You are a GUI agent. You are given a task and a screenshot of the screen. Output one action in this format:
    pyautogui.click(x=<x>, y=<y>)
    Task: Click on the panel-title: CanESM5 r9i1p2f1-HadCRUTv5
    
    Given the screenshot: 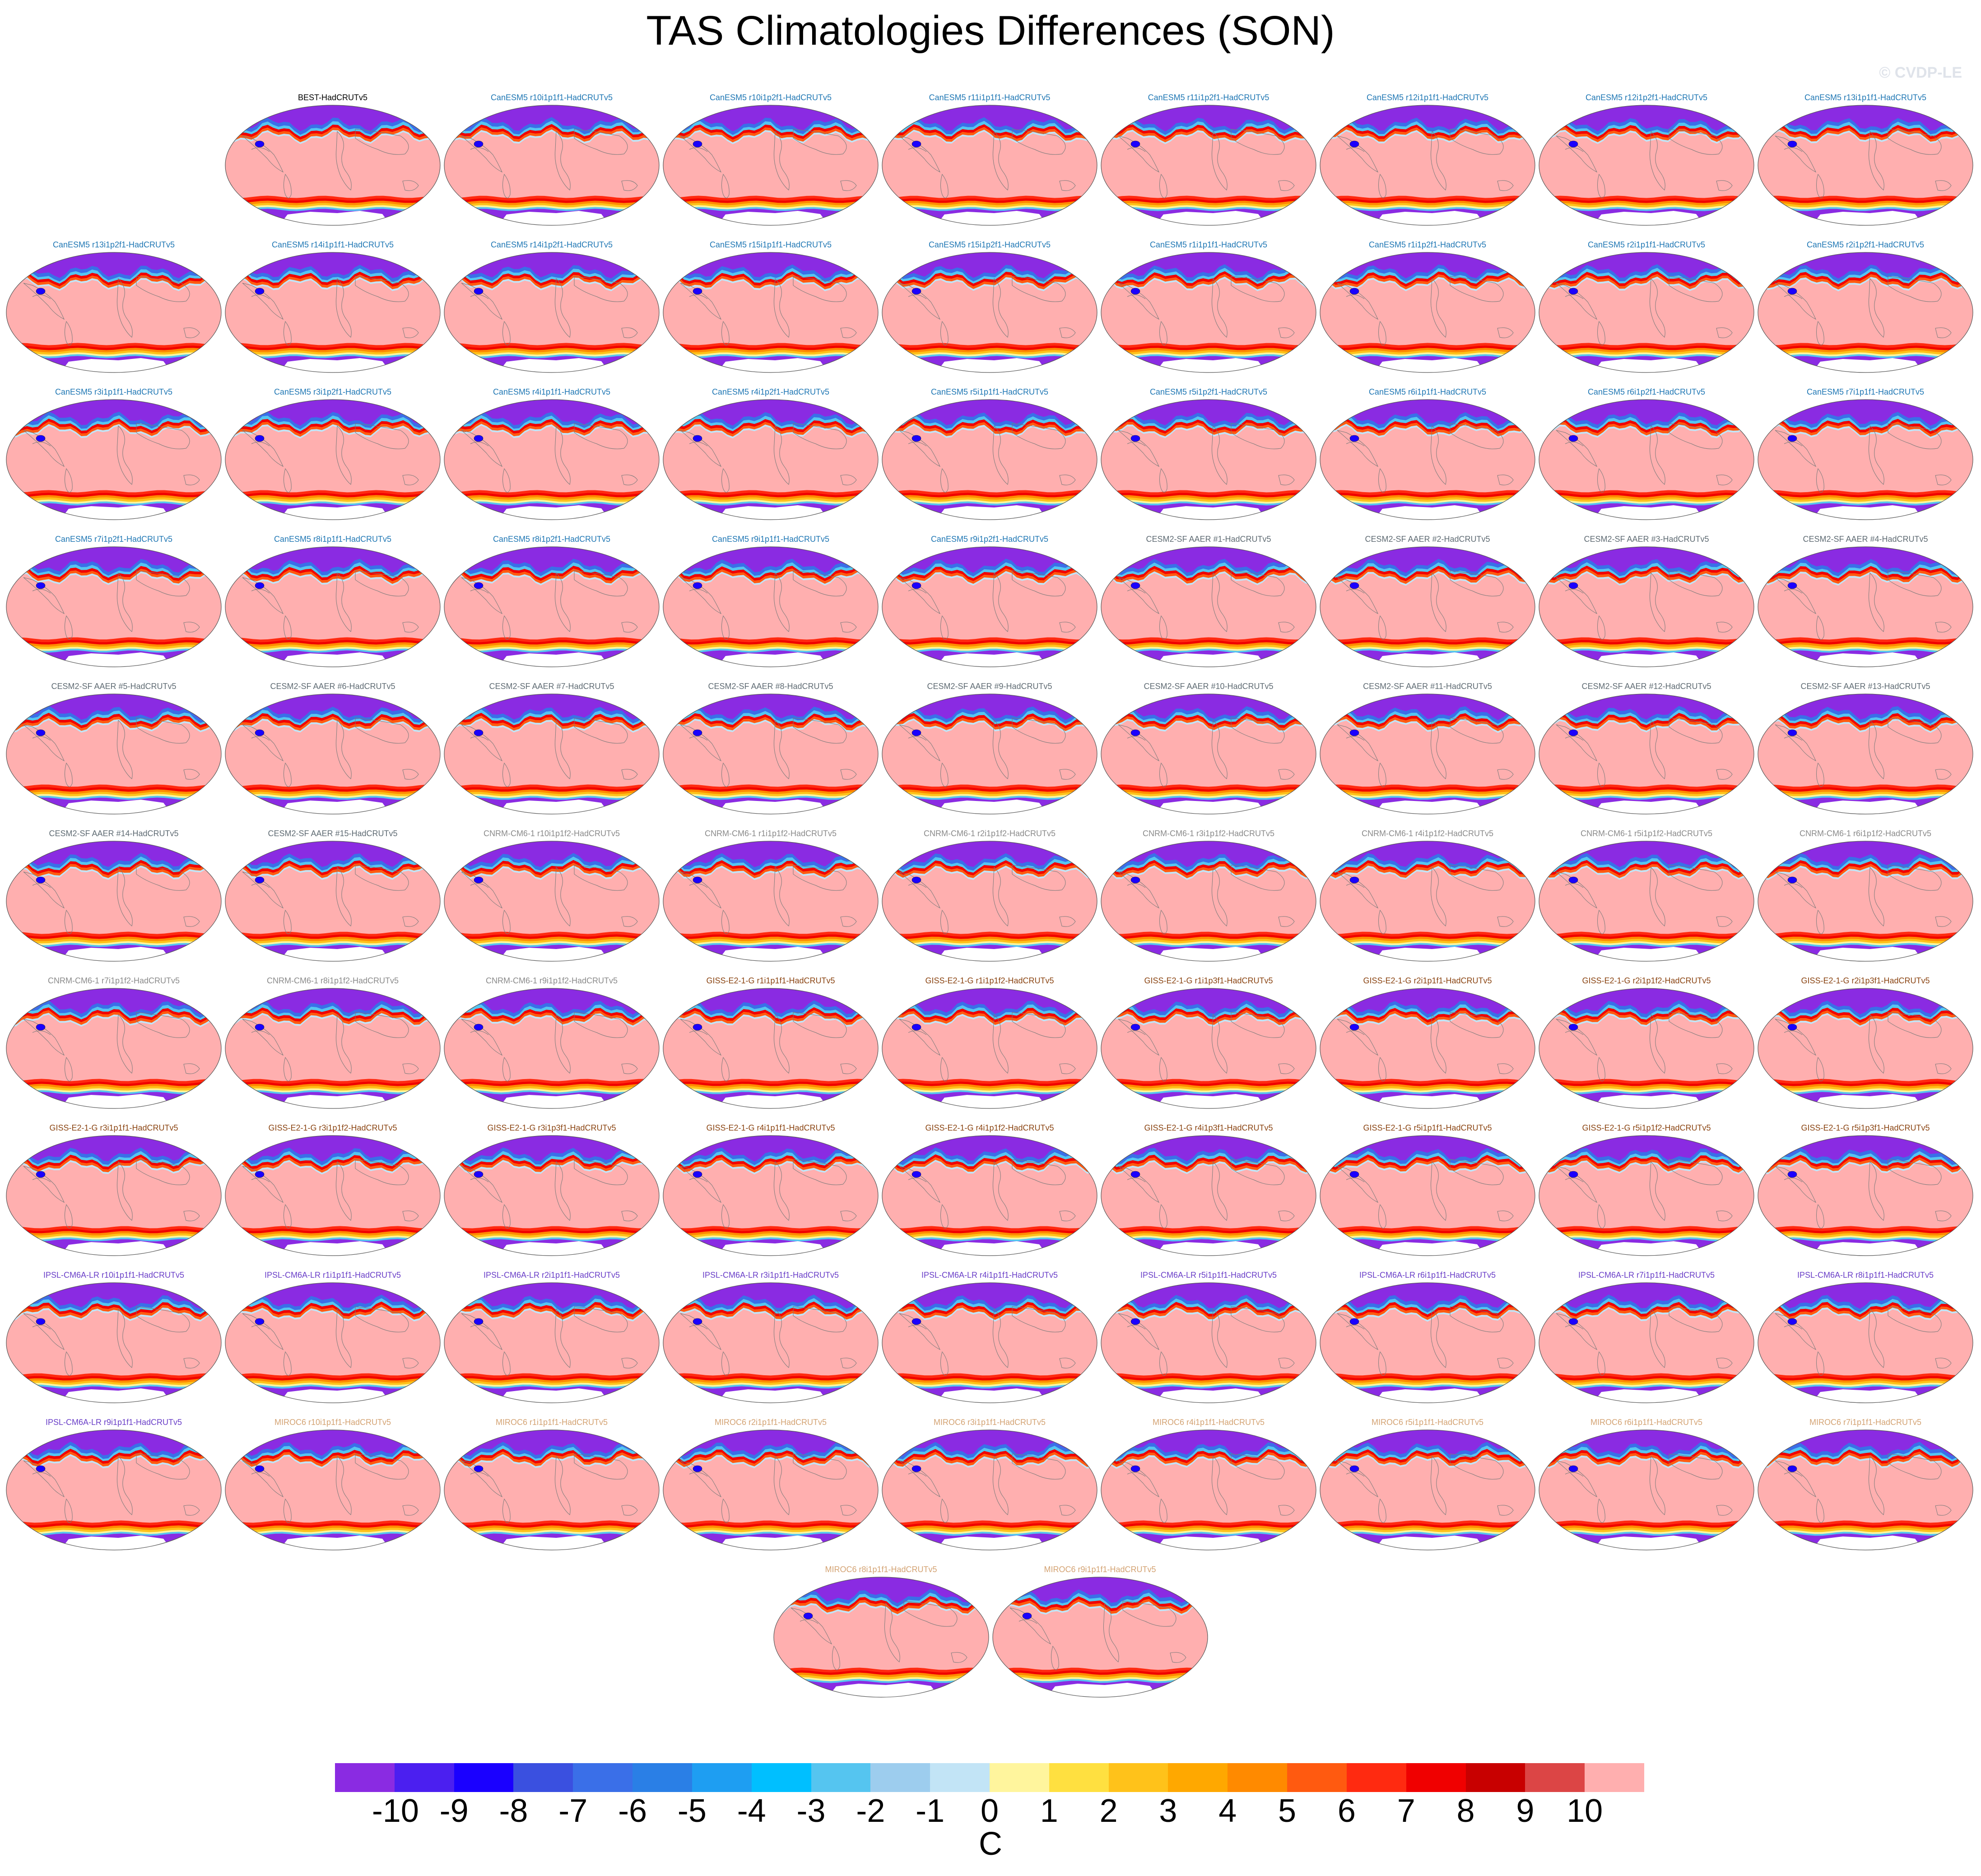 What is the action you would take?
    pyautogui.click(x=989, y=539)
    